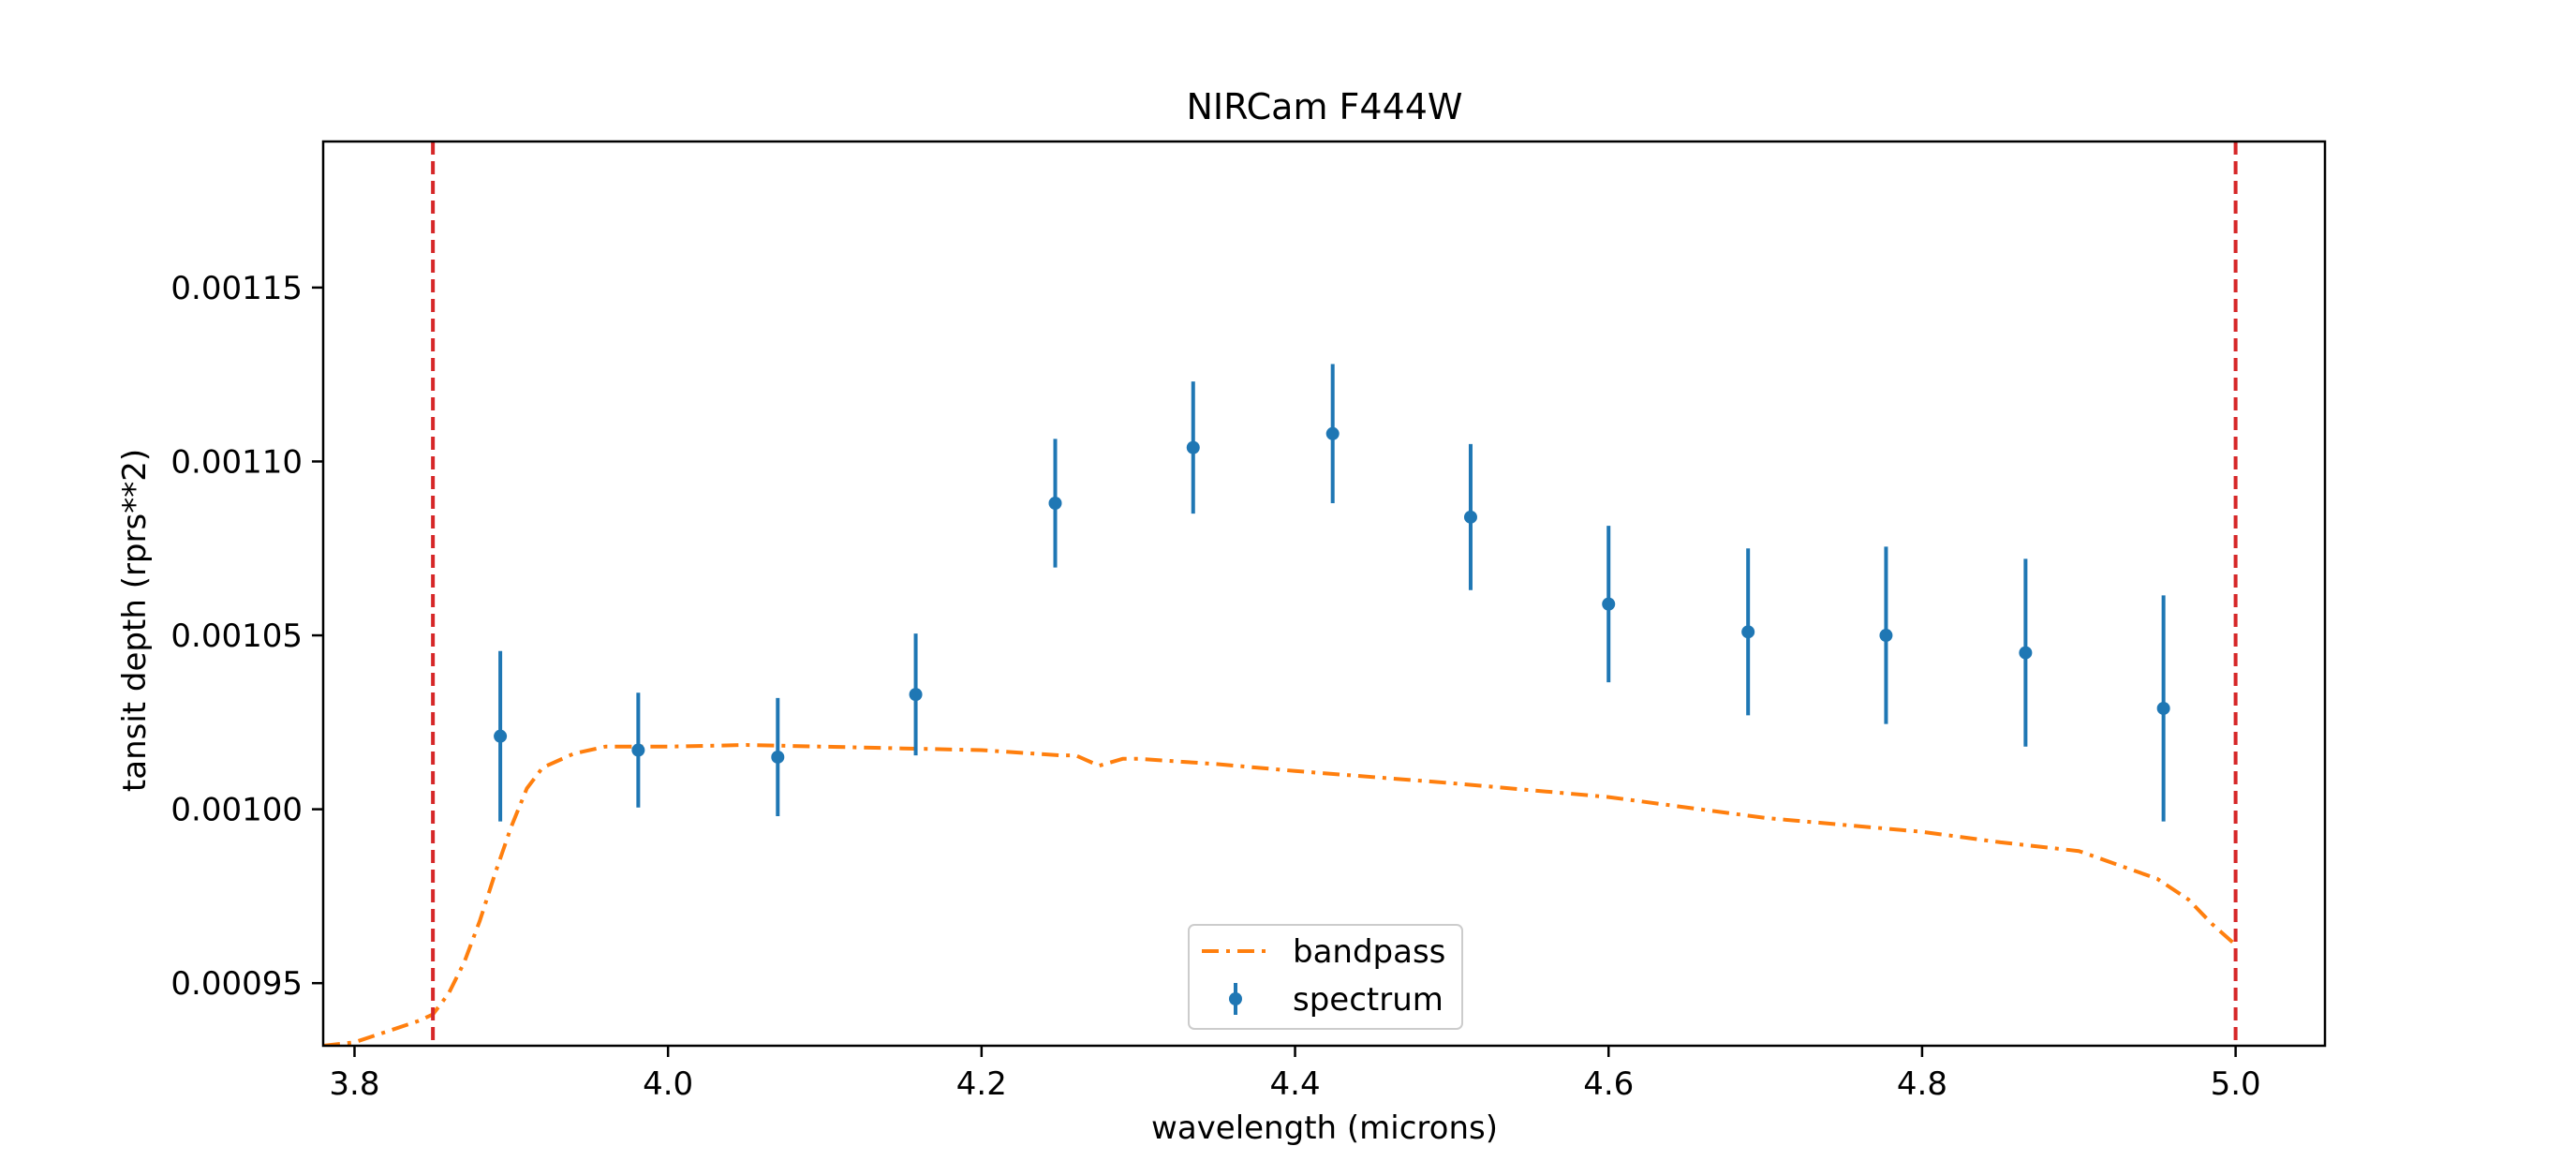  What do you see at coordinates (354, 1084) in the screenshot?
I see `x-tick-label: 3.8` at bounding box center [354, 1084].